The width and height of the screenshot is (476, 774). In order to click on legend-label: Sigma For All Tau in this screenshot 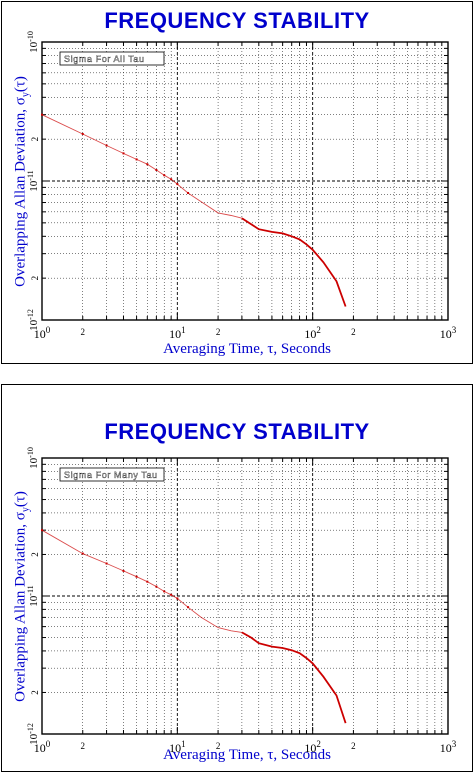, I will do `click(104, 59)`.